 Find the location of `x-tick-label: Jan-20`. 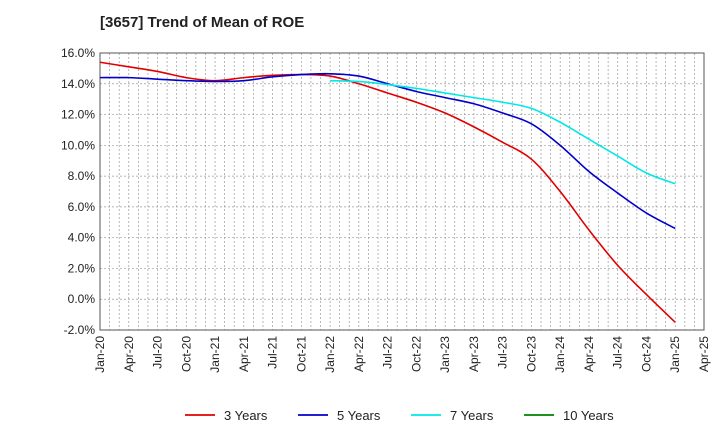

x-tick-label: Jan-20 is located at coordinates (100, 354).